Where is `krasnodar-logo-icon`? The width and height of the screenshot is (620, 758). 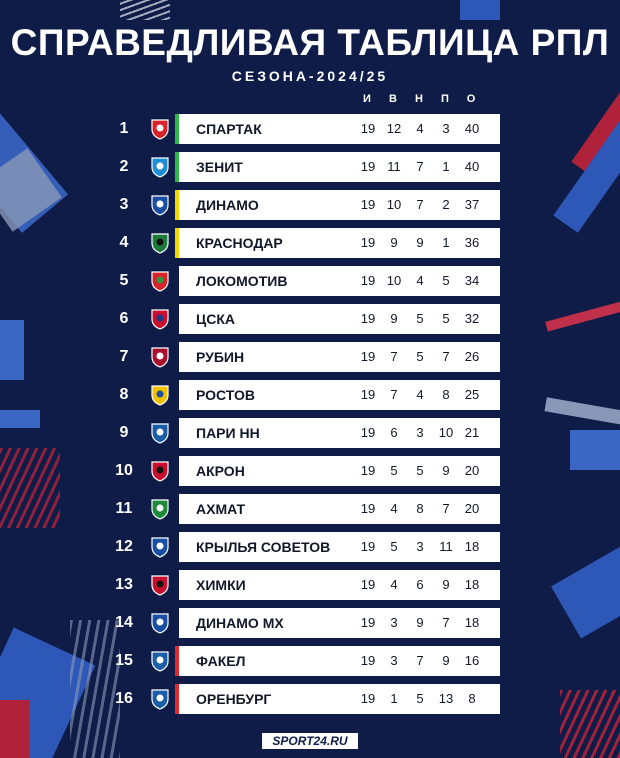 krasnodar-logo-icon is located at coordinates (160, 243).